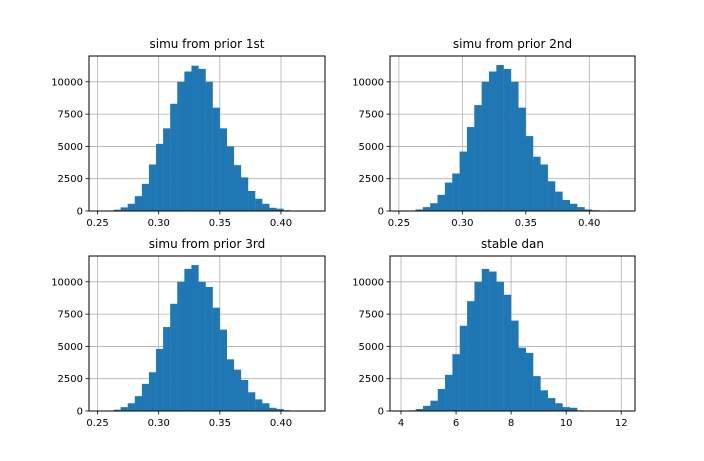  I want to click on x-tick-label: 10, so click(566, 423).